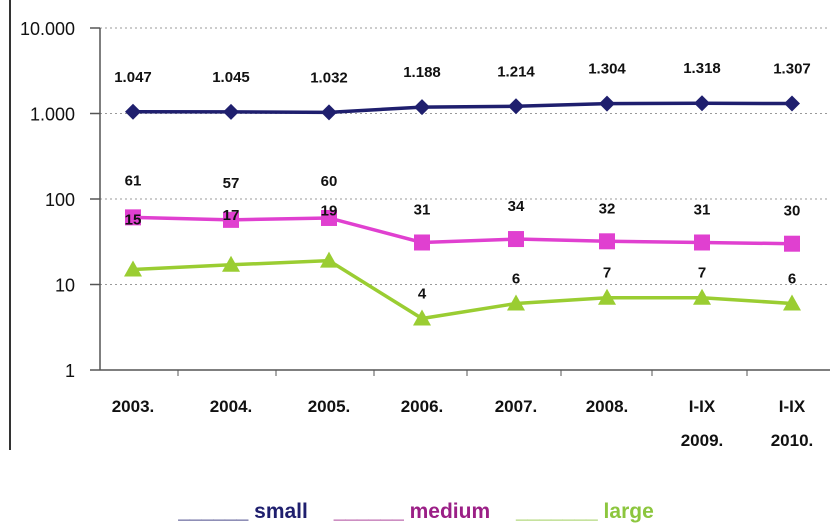 The height and width of the screenshot is (526, 832). I want to click on x-tick-label: 2004., so click(231, 406).